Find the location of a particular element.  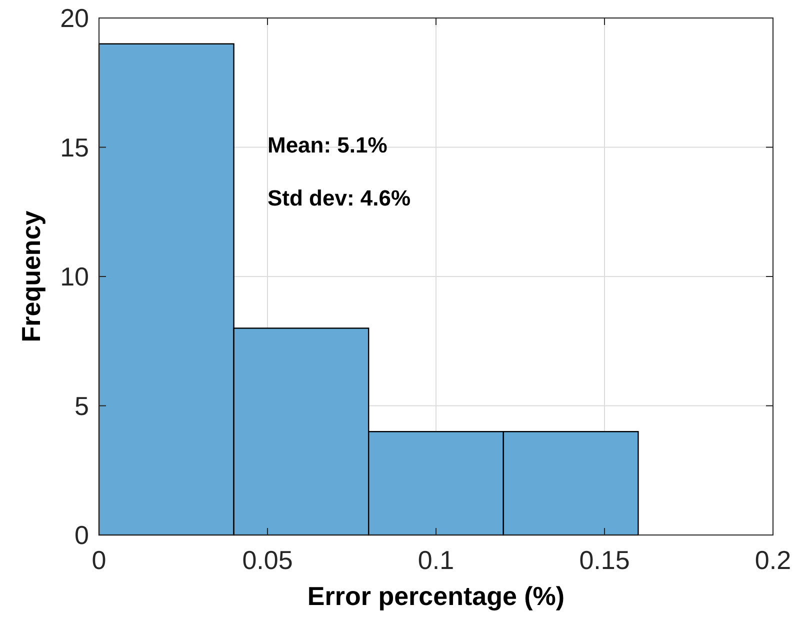

y-tick-label: 15 is located at coordinates (74, 147).